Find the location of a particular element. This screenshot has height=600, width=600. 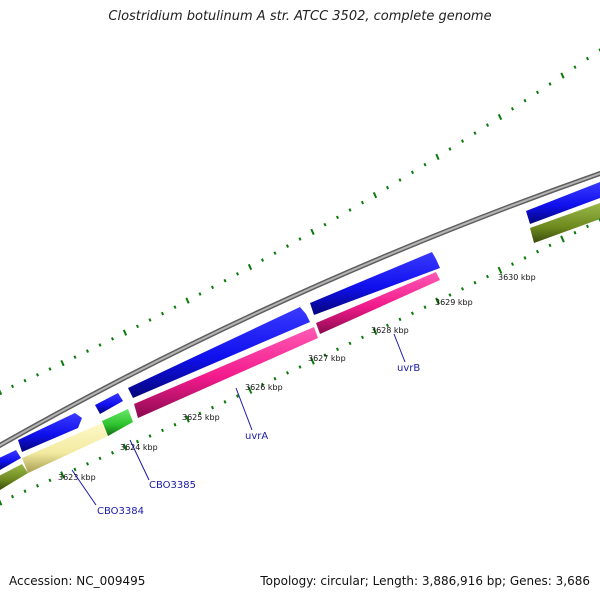

leader-uvrB is located at coordinates (399, 348).